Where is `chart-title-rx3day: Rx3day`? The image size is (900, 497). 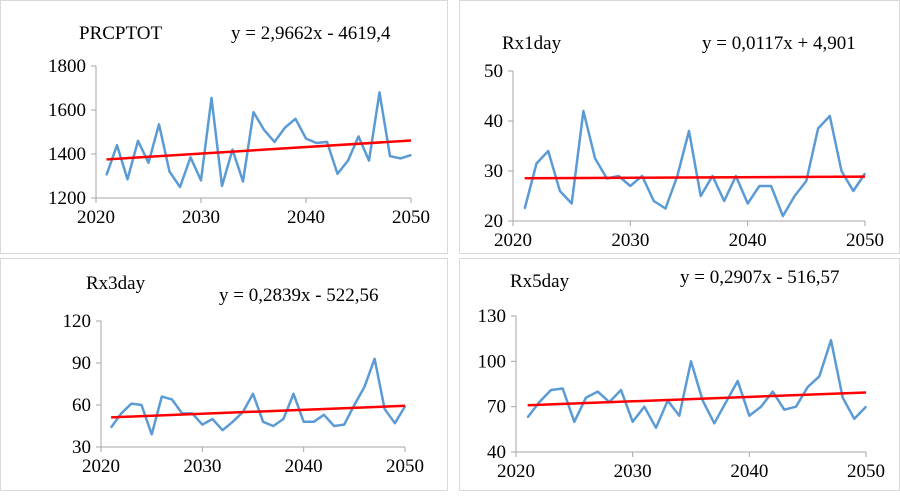 chart-title-rx3day: Rx3day is located at coordinates (116, 283).